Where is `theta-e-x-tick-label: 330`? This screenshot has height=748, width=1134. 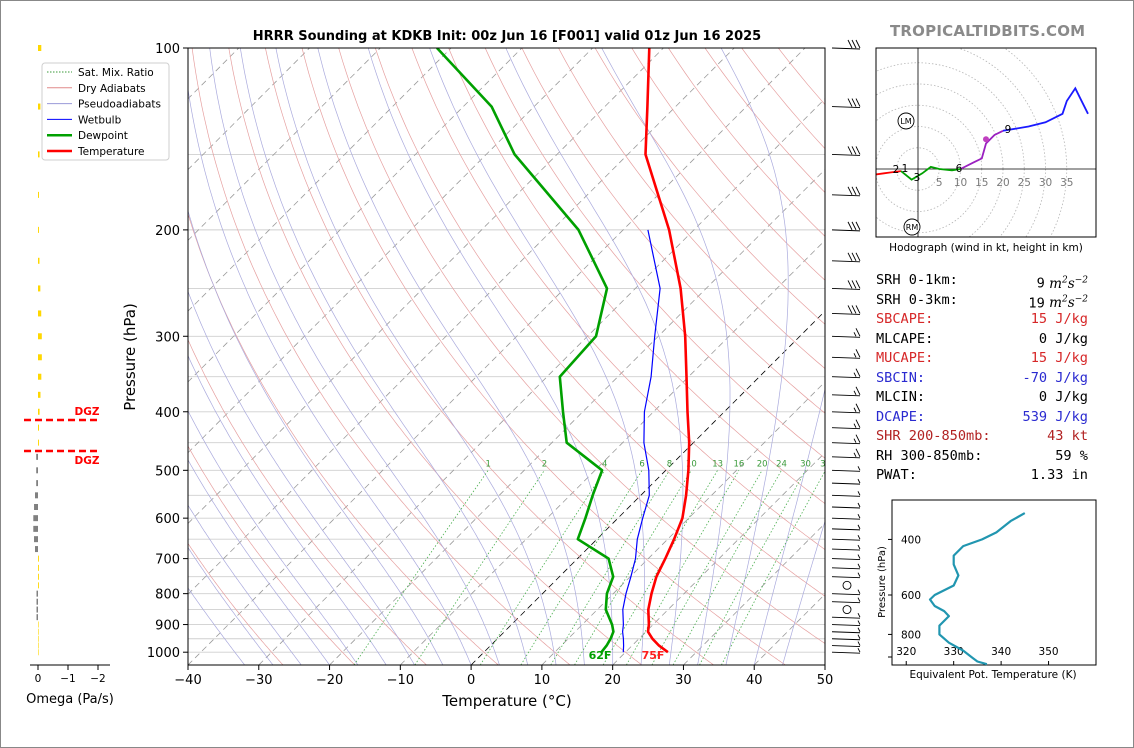
theta-e-x-tick-label: 330 is located at coordinates (954, 652).